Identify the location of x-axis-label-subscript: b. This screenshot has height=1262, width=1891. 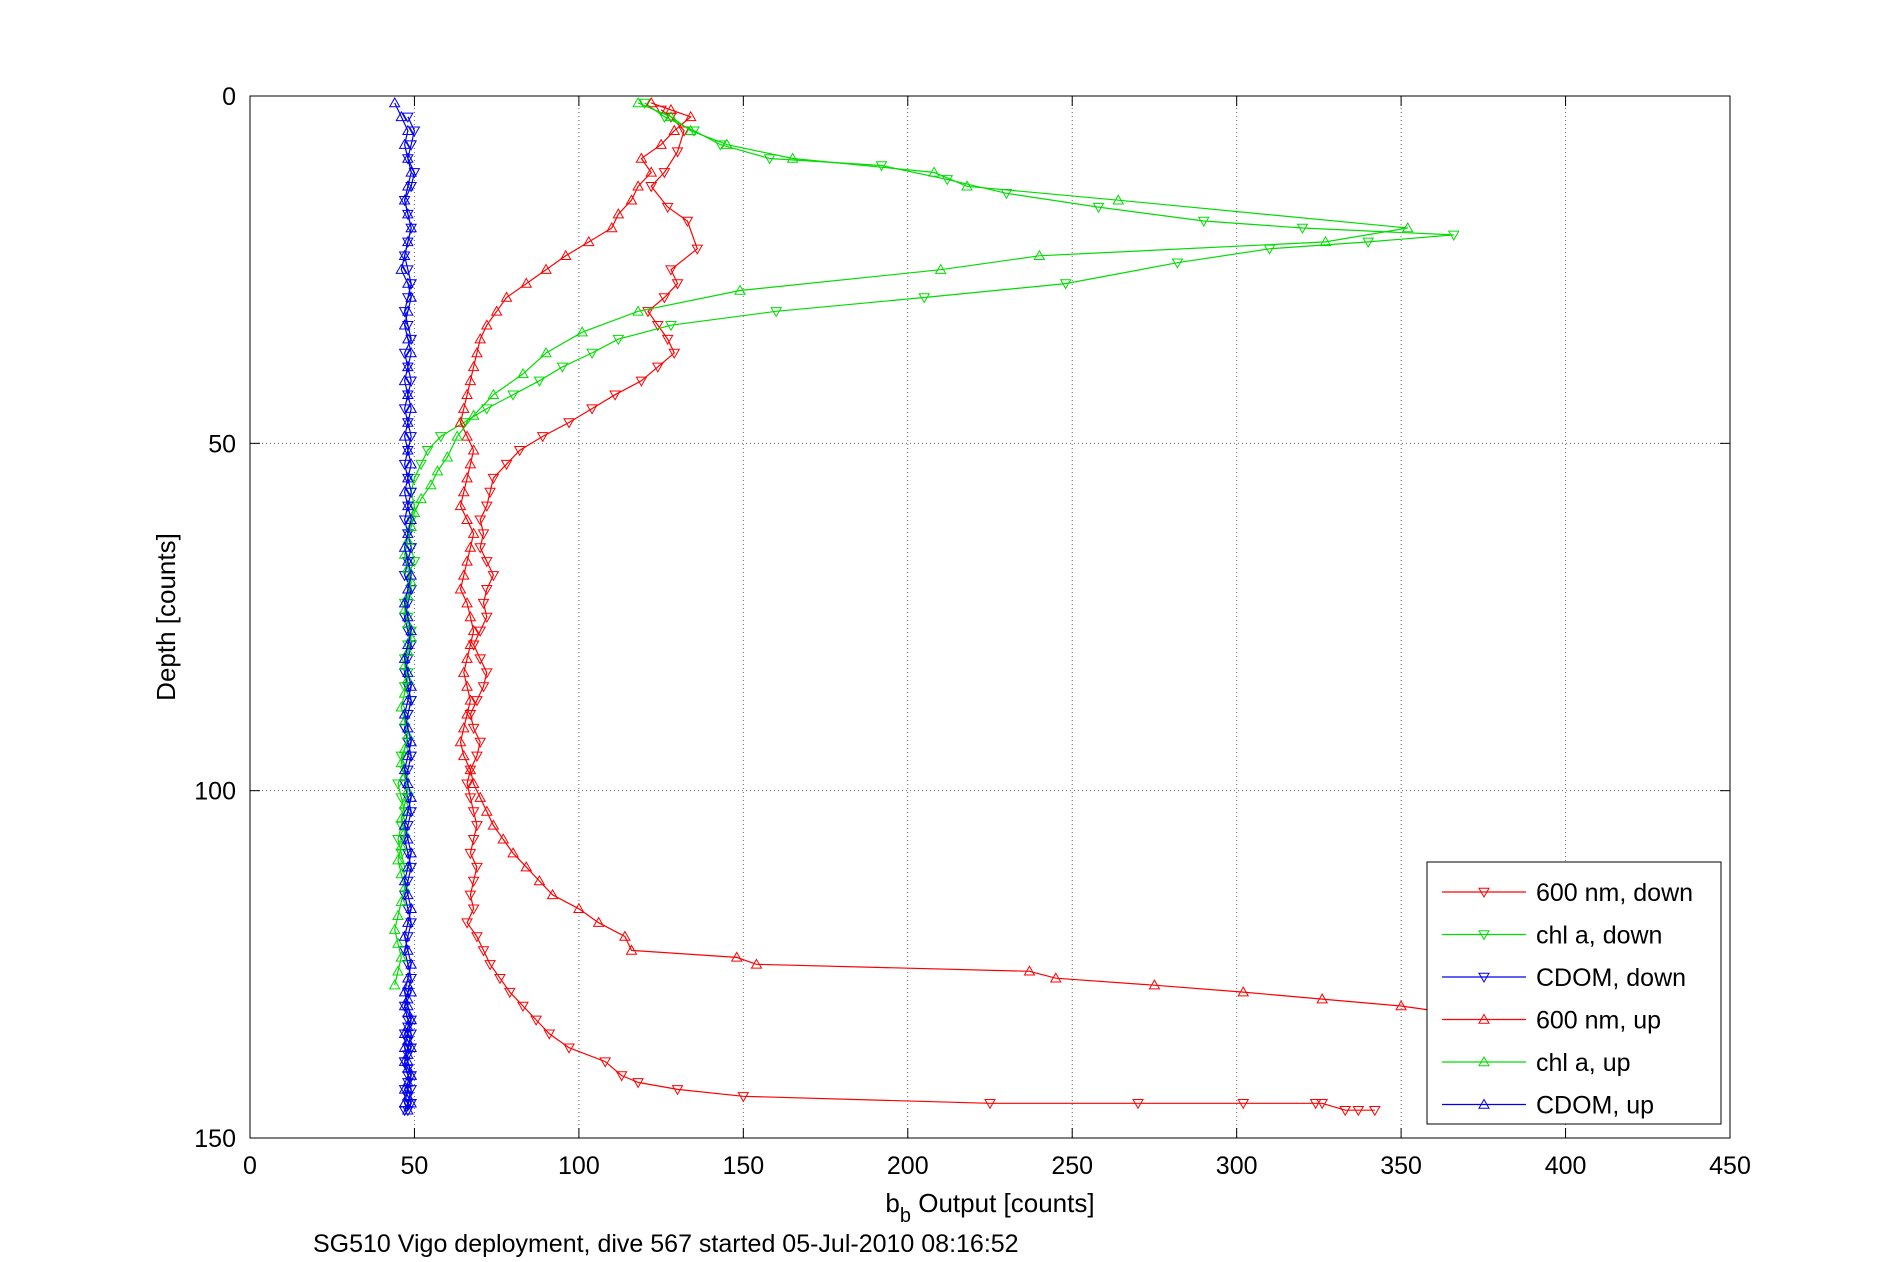
(905, 1216).